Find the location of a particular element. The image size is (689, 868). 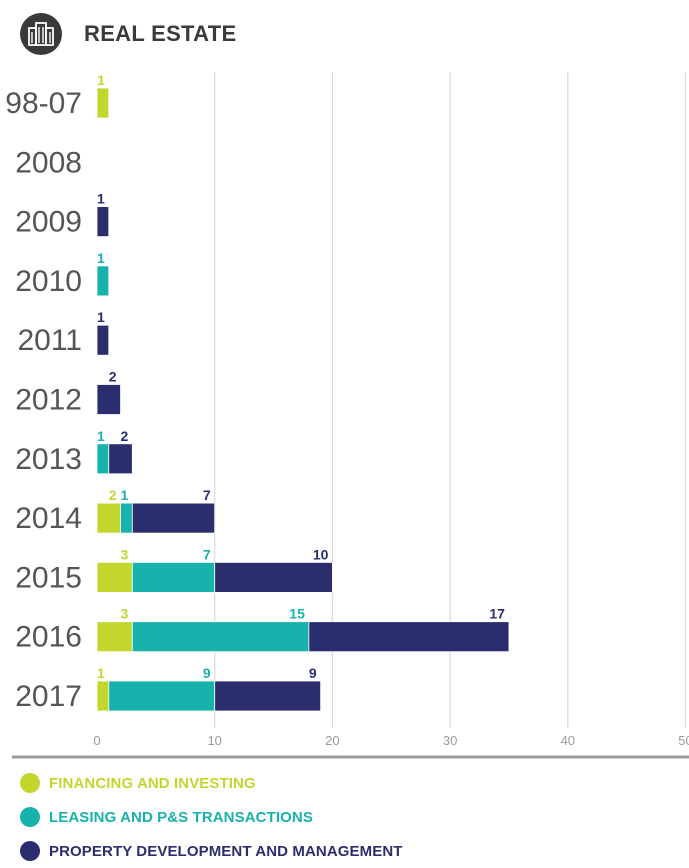

x-tick-label: 0 is located at coordinates (96, 740).